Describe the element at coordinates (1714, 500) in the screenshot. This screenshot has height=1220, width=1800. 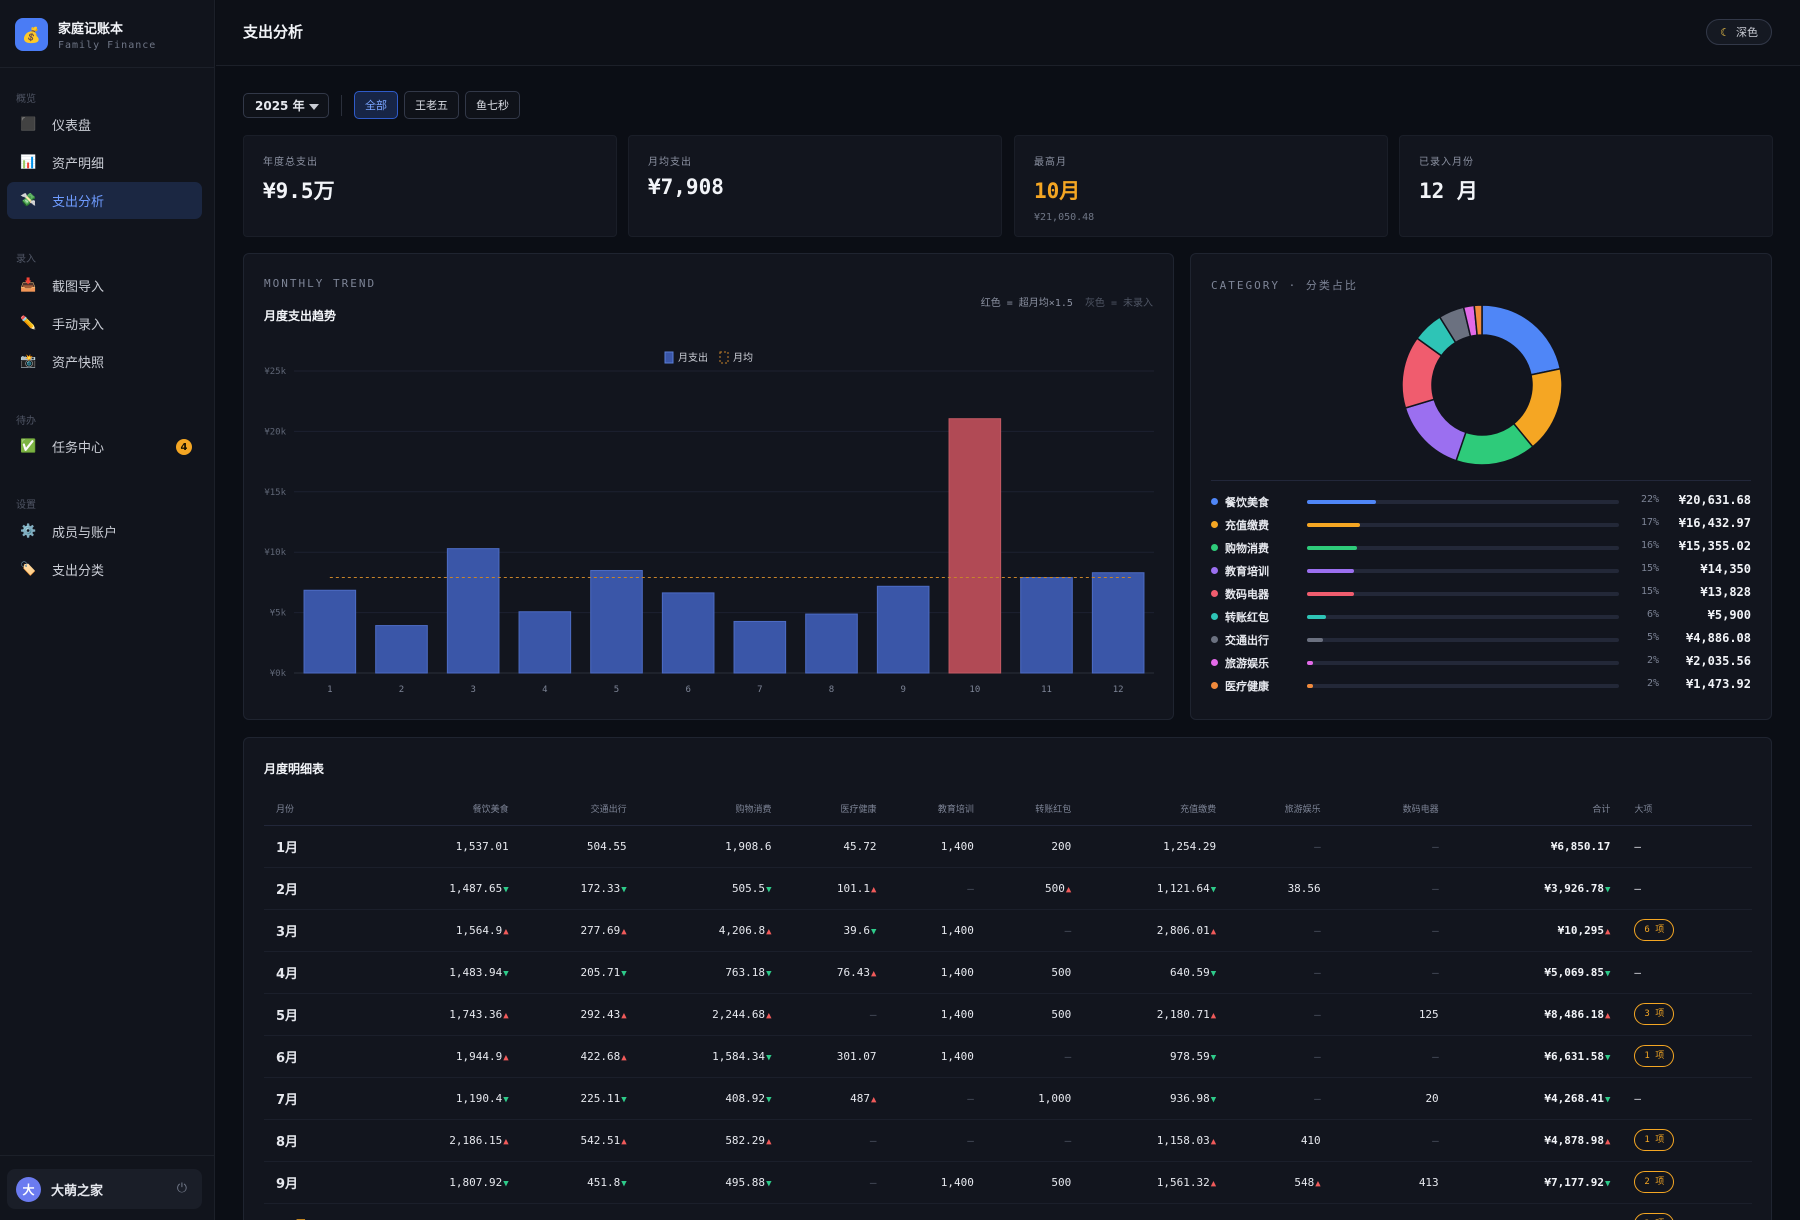
I see `category-amount: ¥20,631.68` at that location.